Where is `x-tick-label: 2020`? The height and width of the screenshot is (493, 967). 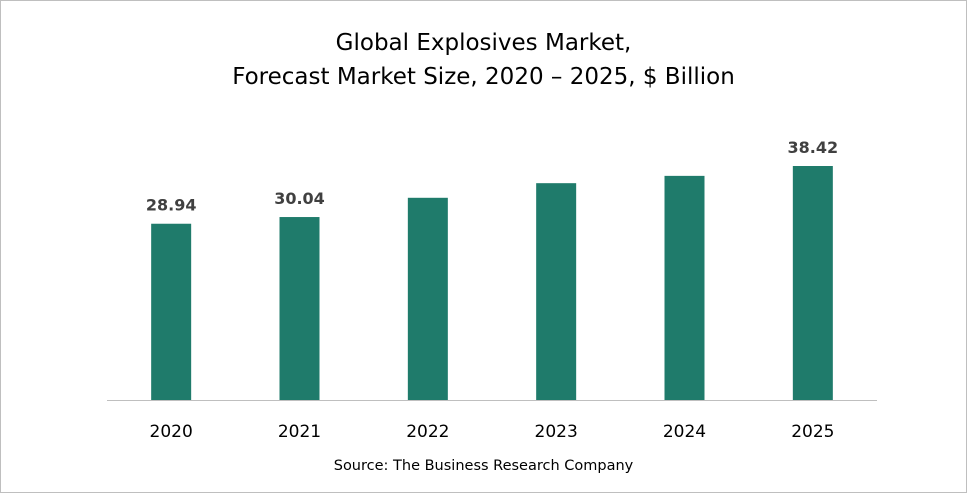
x-tick-label: 2020 is located at coordinates (171, 432).